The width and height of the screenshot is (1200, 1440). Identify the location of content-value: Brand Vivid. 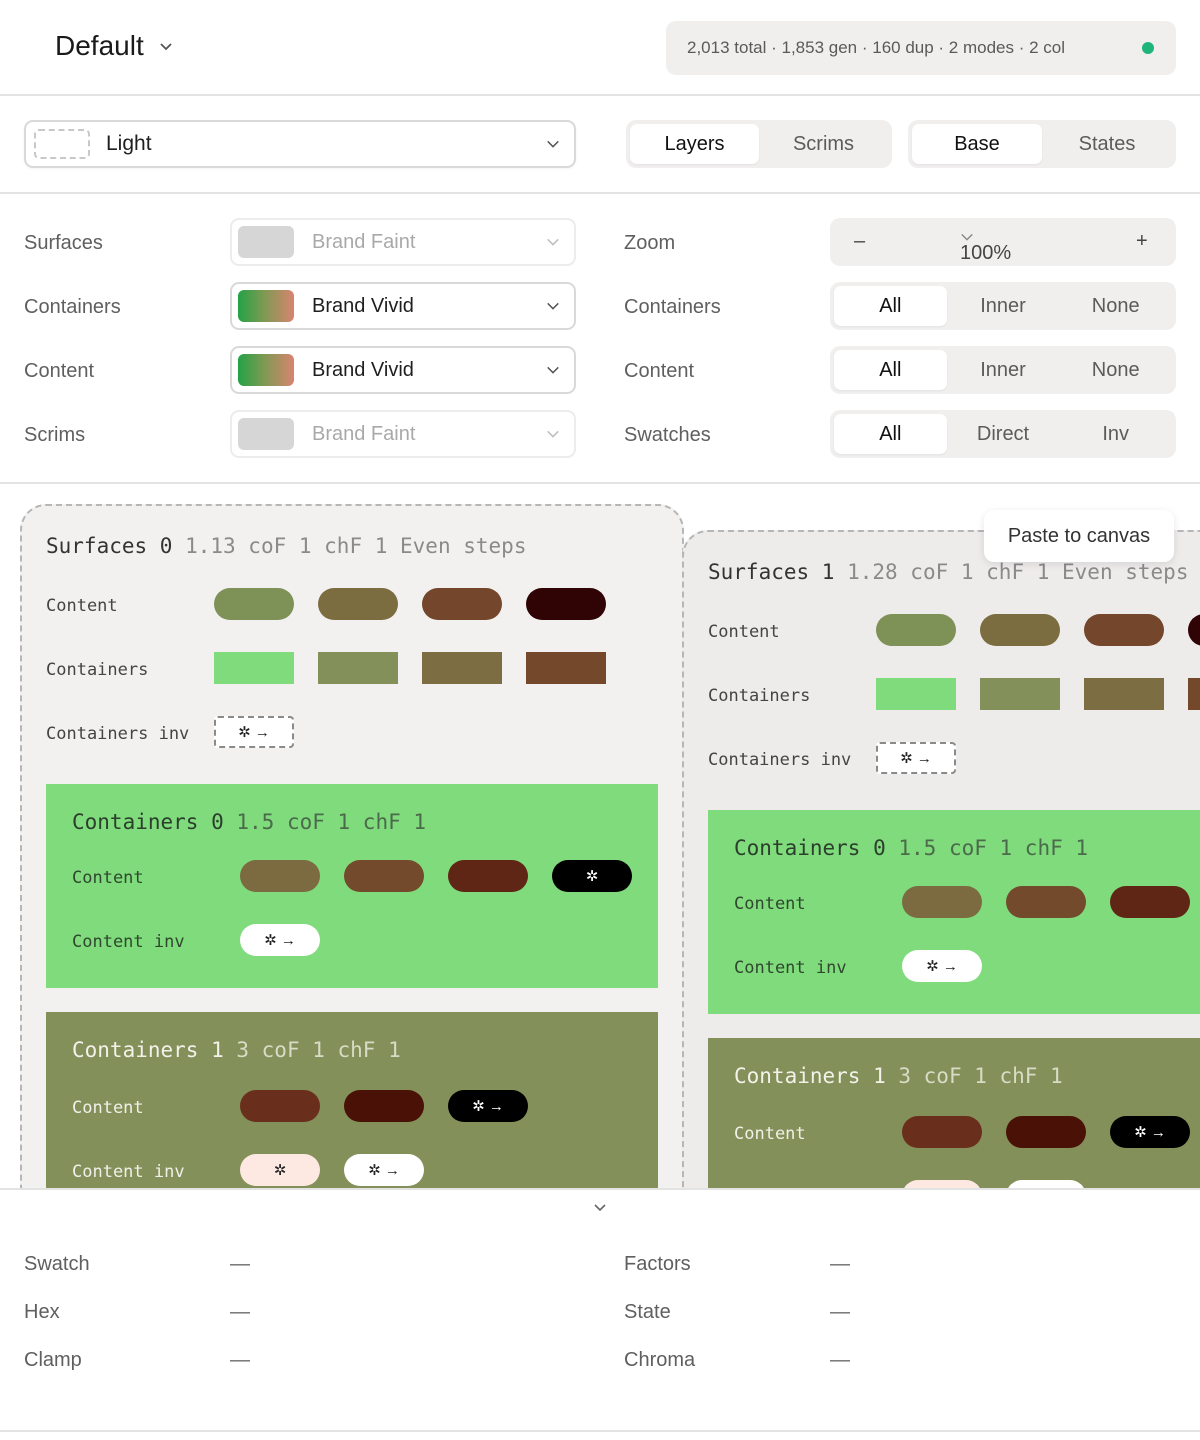
(363, 369).